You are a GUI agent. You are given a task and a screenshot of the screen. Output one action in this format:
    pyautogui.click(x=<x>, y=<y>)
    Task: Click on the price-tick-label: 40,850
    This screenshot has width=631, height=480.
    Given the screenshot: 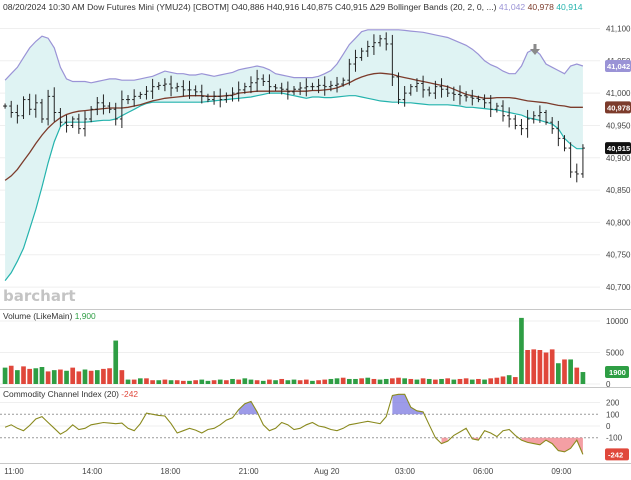 What is the action you would take?
    pyautogui.click(x=618, y=190)
    